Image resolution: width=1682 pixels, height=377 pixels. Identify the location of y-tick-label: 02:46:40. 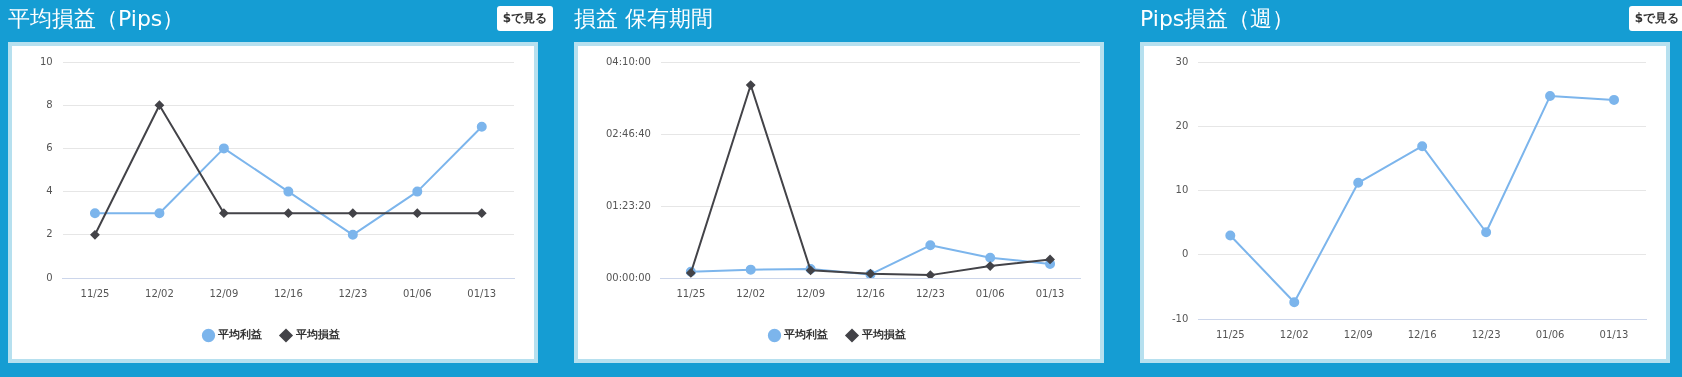
(628, 133).